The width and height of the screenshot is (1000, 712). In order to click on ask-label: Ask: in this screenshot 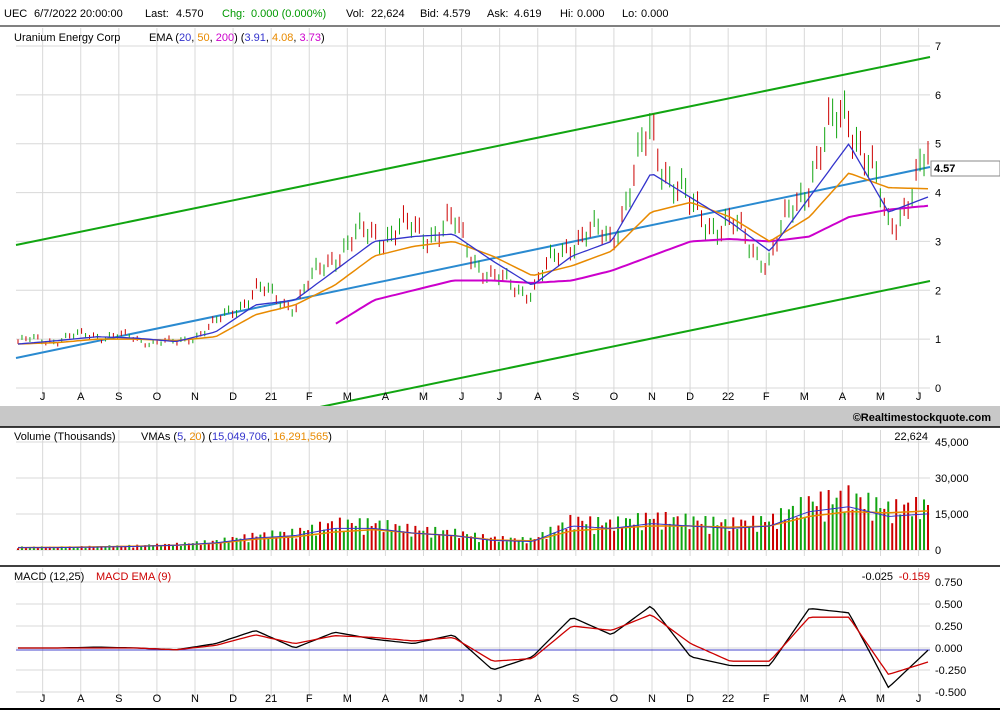, I will do `click(497, 14)`.